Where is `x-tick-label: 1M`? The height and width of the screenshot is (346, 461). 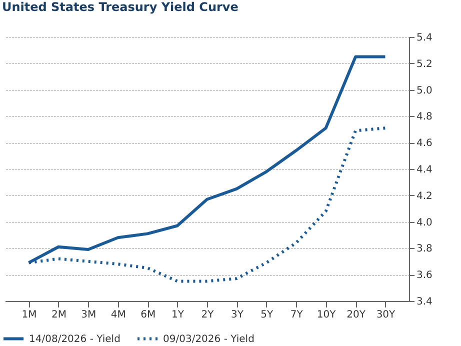 x-tick-label: 1M is located at coordinates (29, 315).